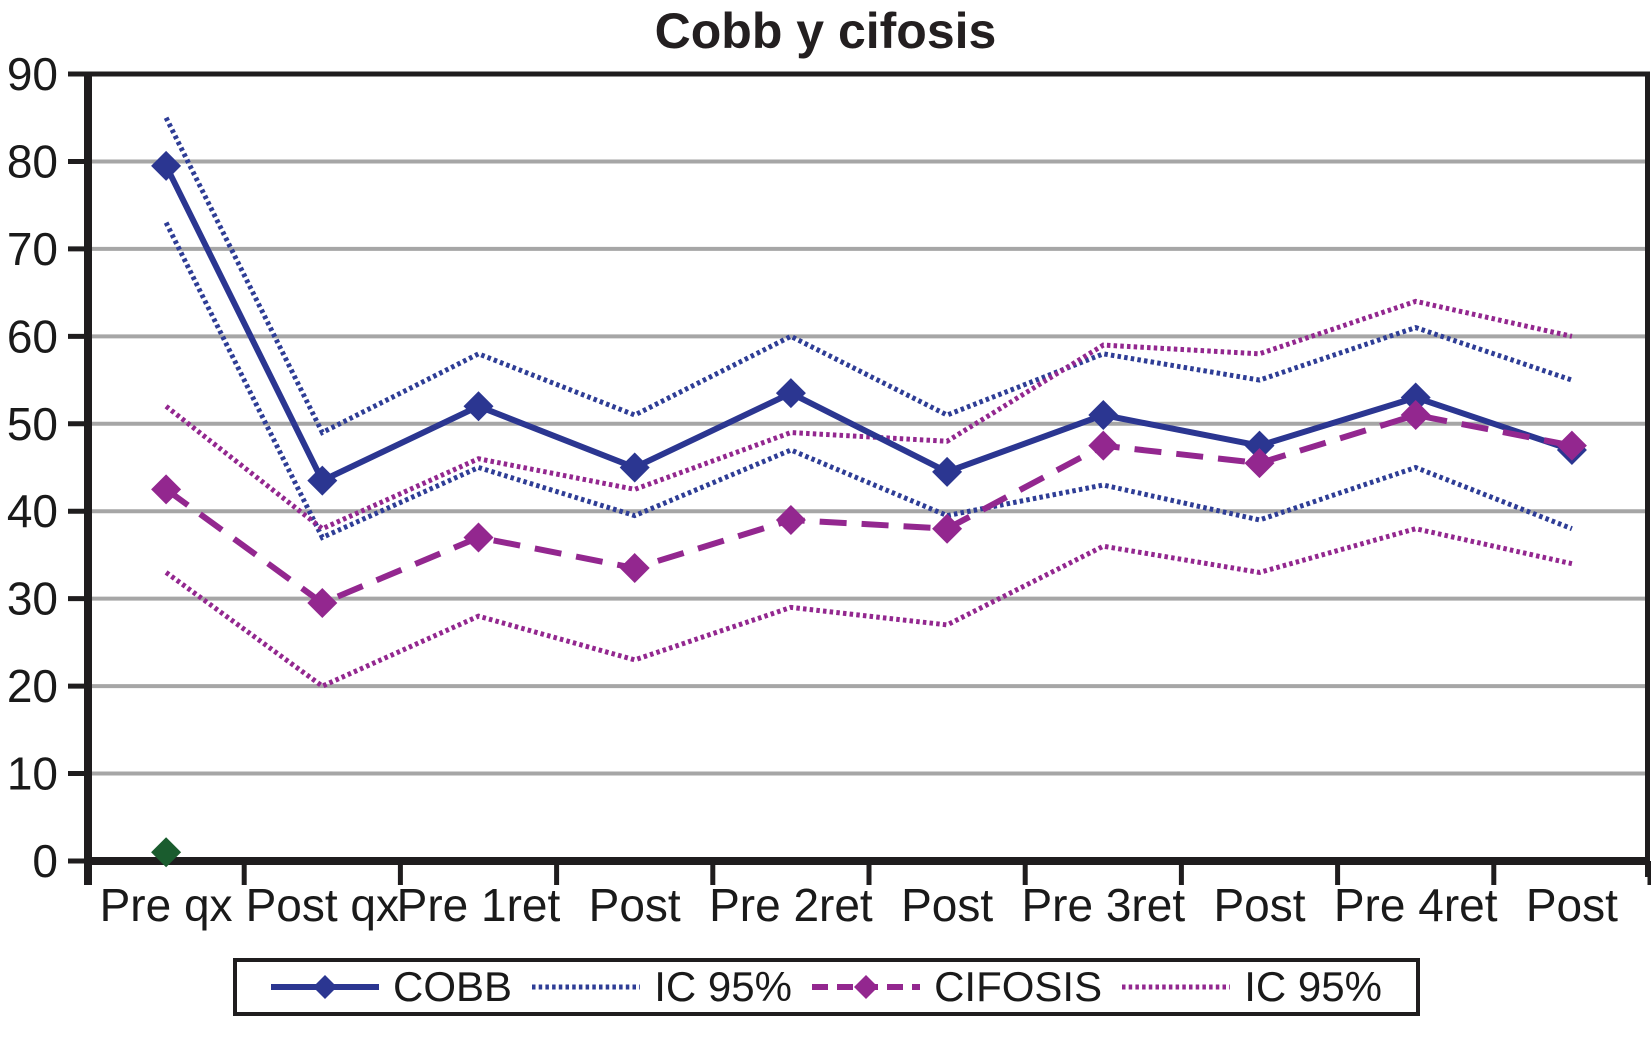  Describe the element at coordinates (32, 424) in the screenshot. I see `y-axis-label: 50` at that location.